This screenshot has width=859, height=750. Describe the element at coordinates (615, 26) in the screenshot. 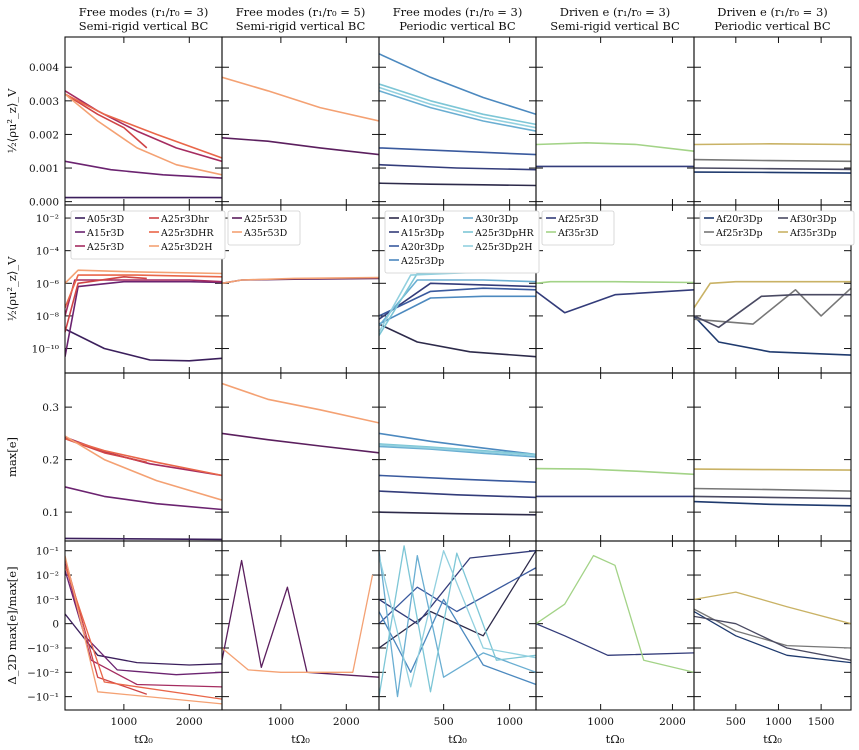

I see `column-subtitle-4: Semi-rigid vertical BC` at that location.